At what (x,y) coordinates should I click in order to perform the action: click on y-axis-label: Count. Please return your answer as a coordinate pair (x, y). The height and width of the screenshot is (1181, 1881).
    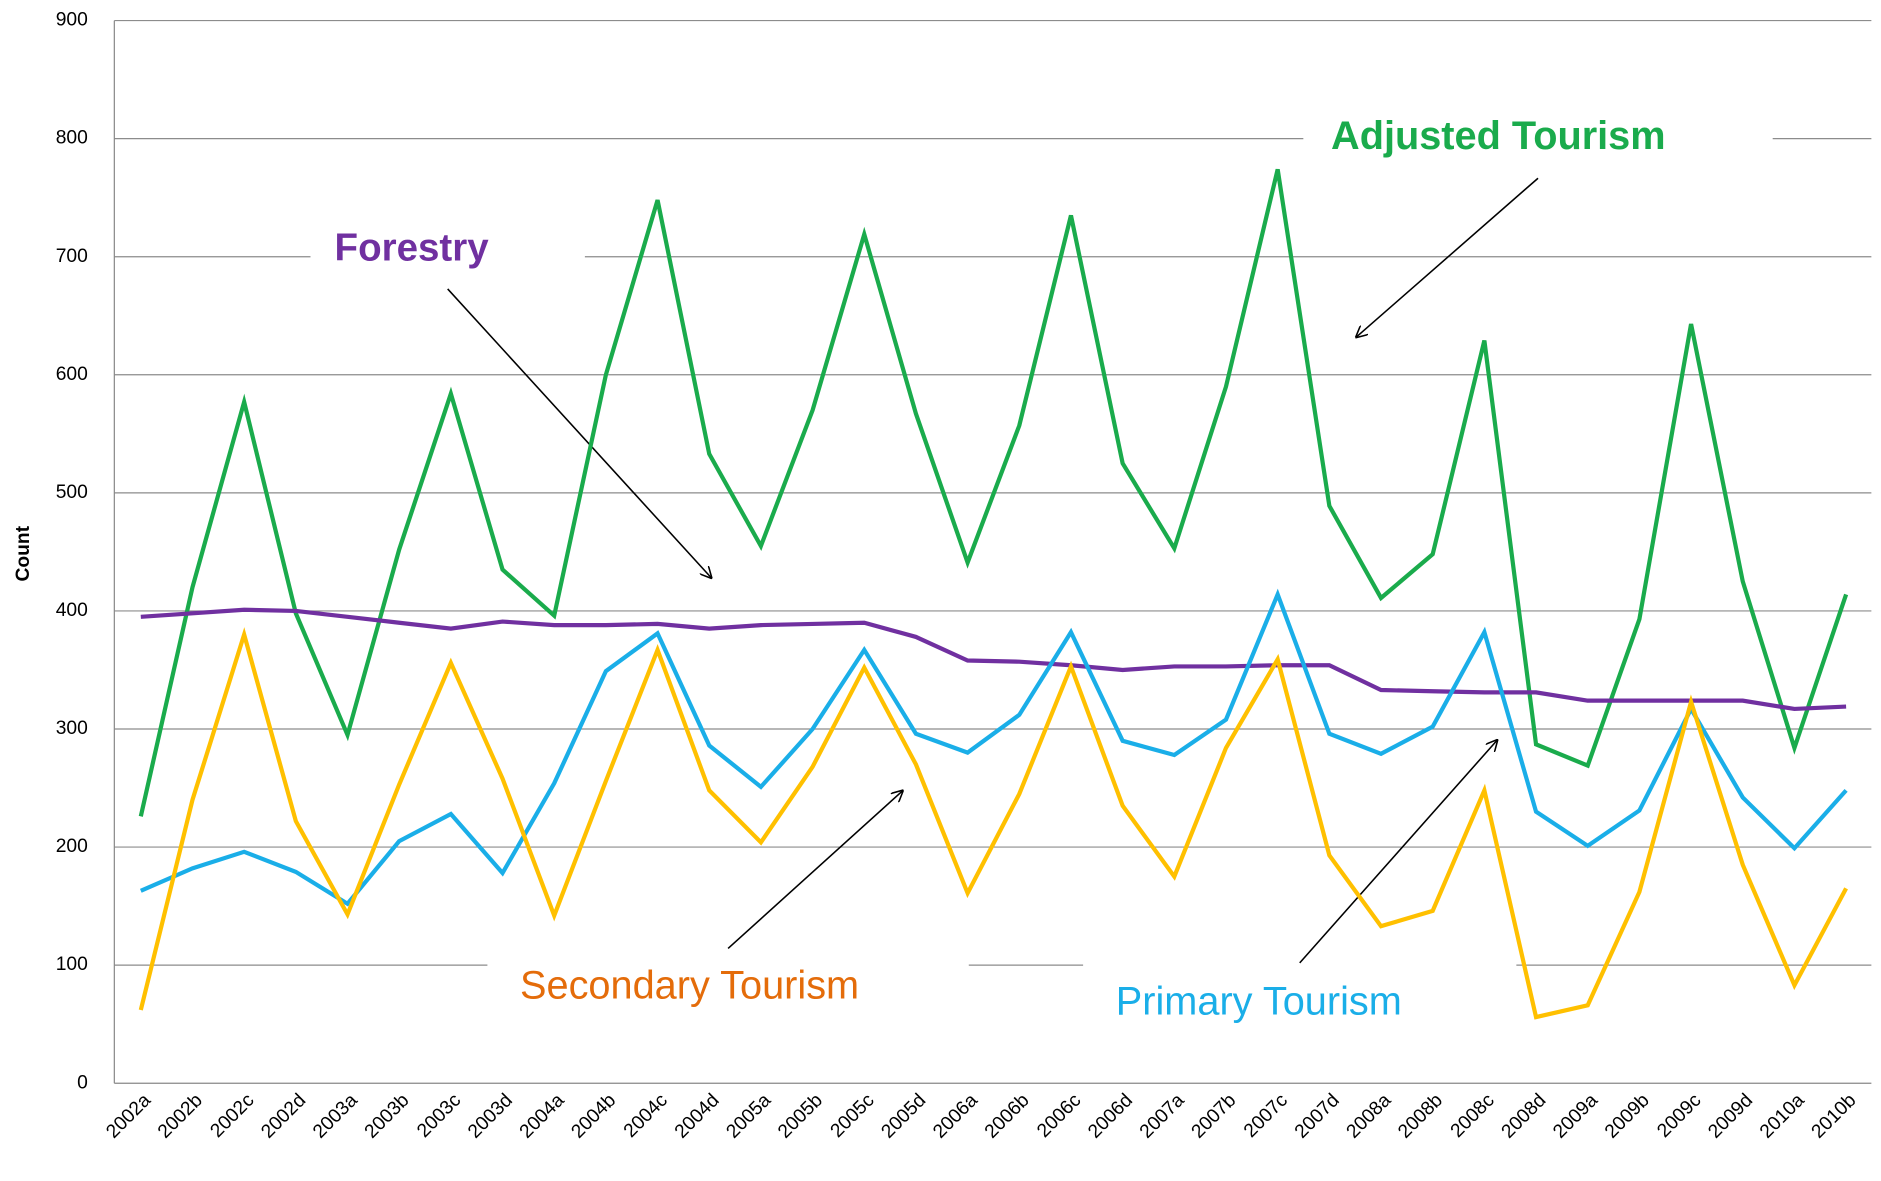
    Looking at the image, I should click on (23, 553).